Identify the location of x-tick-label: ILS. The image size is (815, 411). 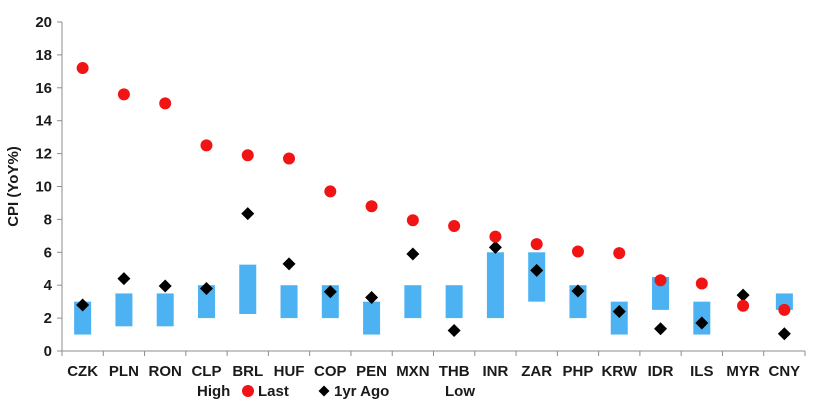
(701, 371).